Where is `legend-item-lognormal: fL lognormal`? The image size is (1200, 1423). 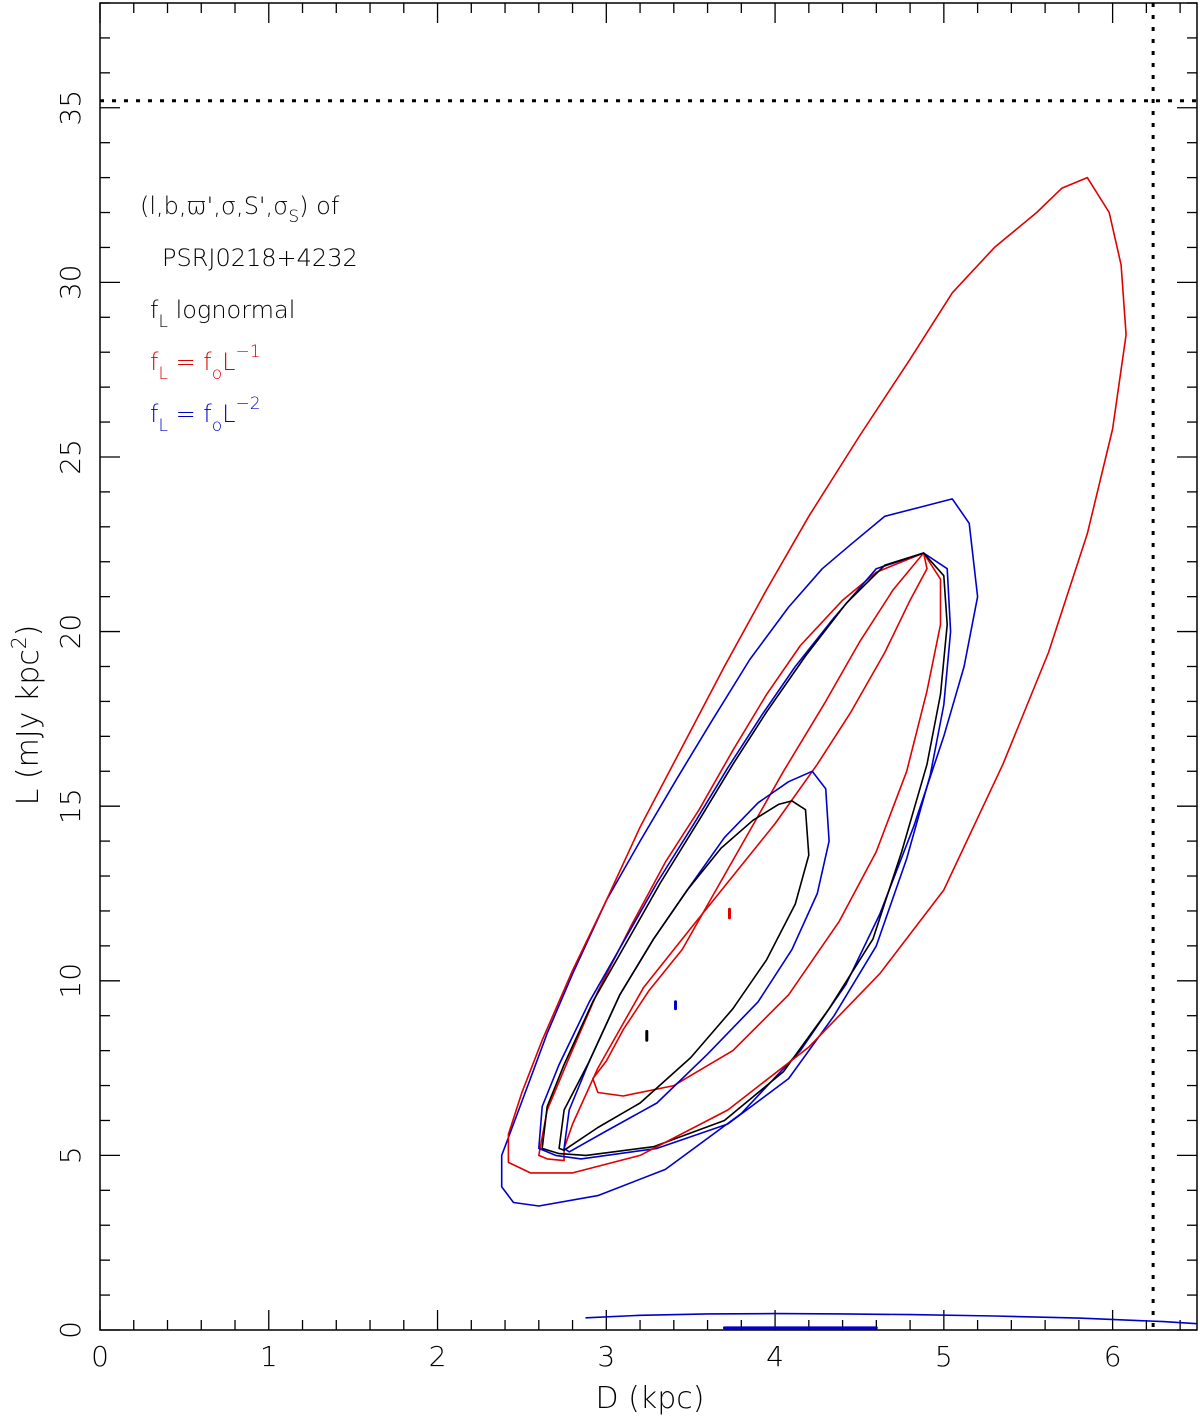 legend-item-lognormal: fL lognormal is located at coordinates (222, 314).